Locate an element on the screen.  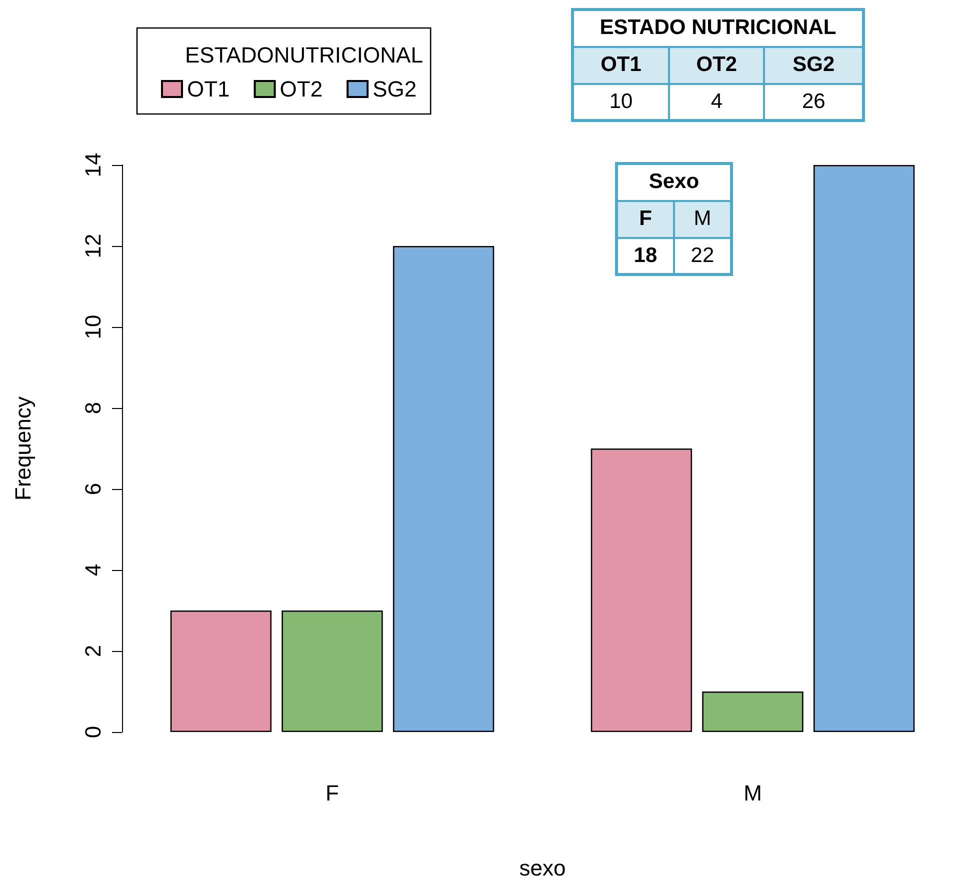
legend-label: SG2 is located at coordinates (394, 89).